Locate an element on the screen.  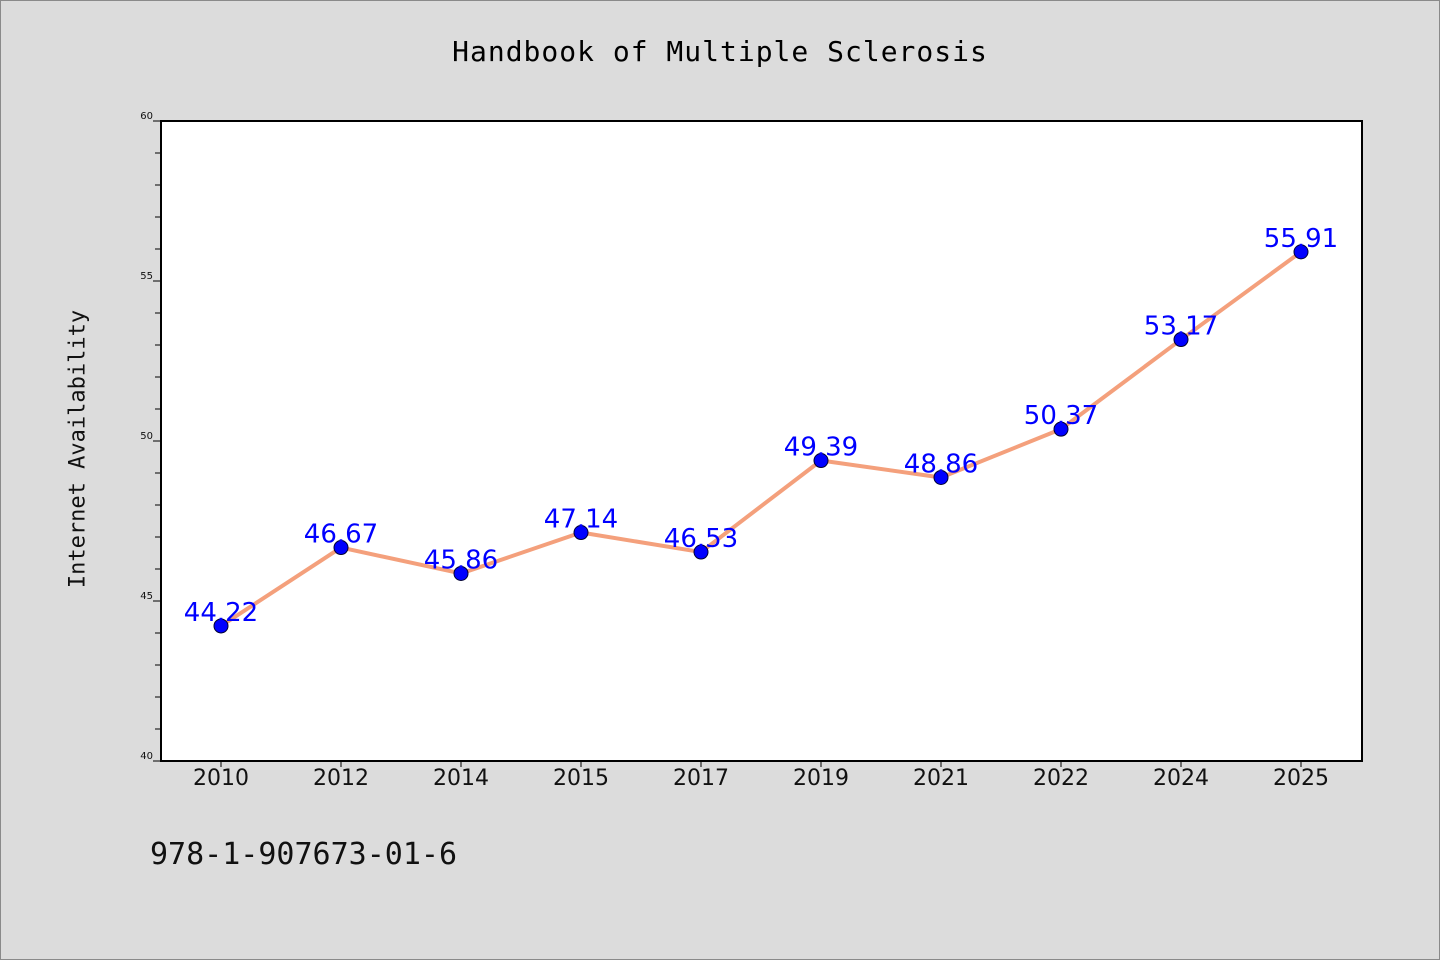
data-label: 49.39 is located at coordinates (821, 448).